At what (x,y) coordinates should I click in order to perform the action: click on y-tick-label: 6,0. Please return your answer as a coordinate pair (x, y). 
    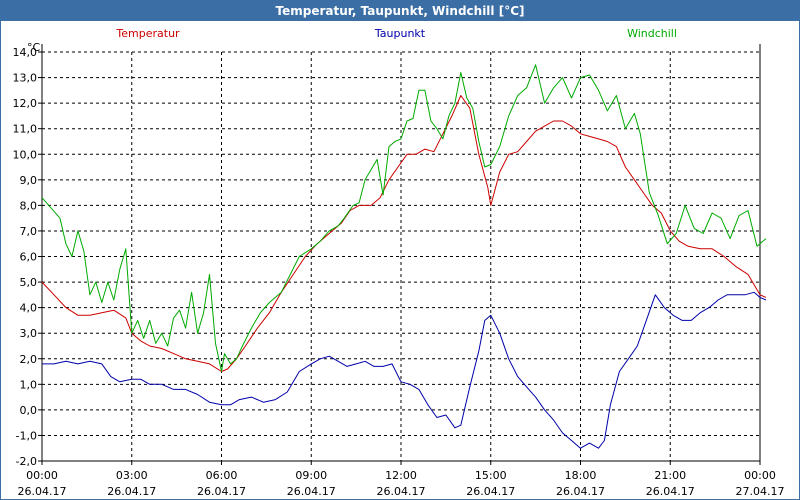
    Looking at the image, I should click on (29, 257).